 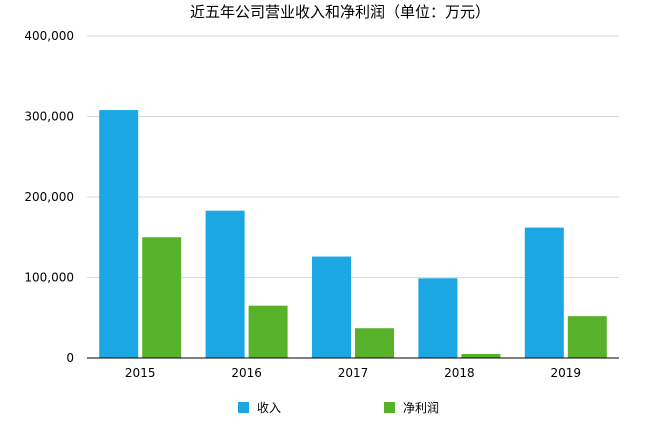 I want to click on x-axis-ticks: 2015 2016 2017 2018 2019, so click(x=353, y=373).